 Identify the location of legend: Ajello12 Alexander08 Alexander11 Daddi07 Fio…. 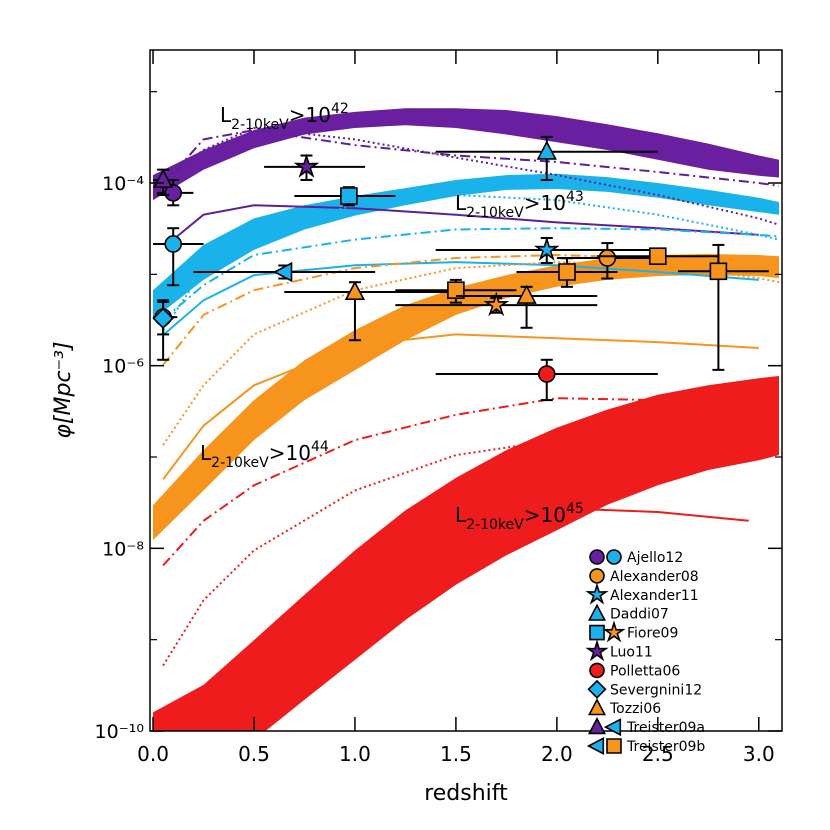
(645, 652).